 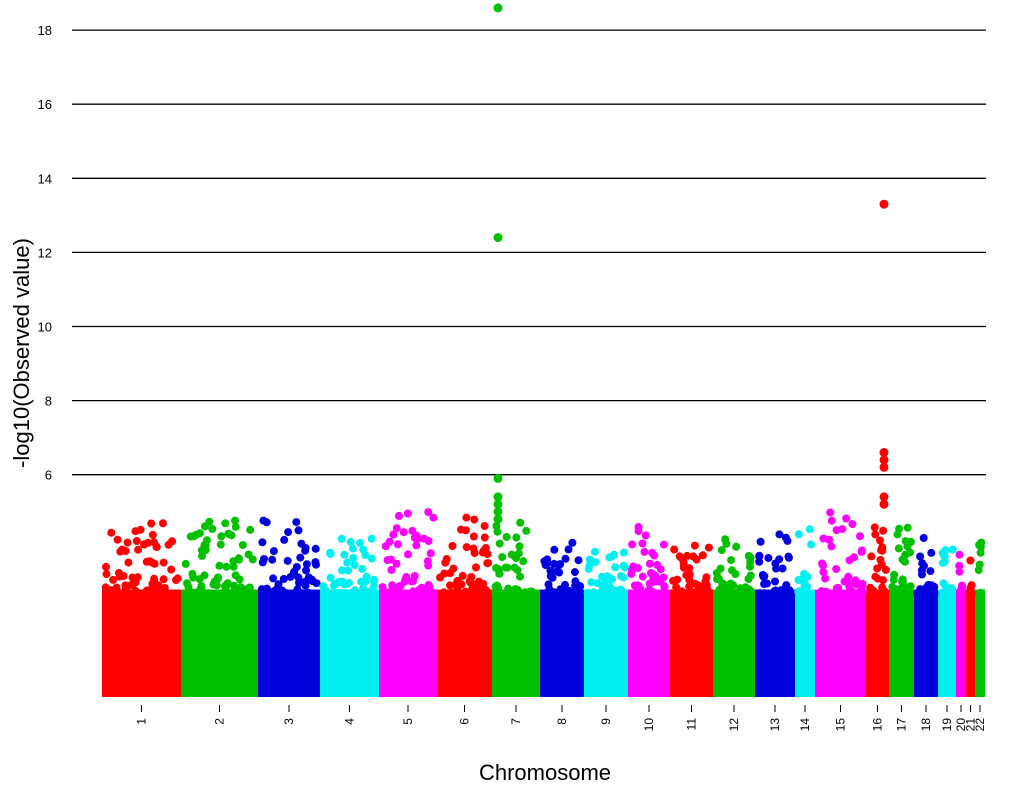 What do you see at coordinates (692, 724) in the screenshot?
I see `x-tick-label: 11` at bounding box center [692, 724].